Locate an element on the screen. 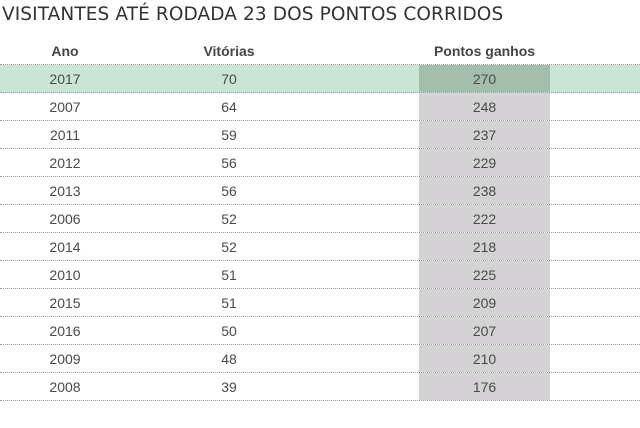  table-row: 2017 70 270 is located at coordinates (320, 79).